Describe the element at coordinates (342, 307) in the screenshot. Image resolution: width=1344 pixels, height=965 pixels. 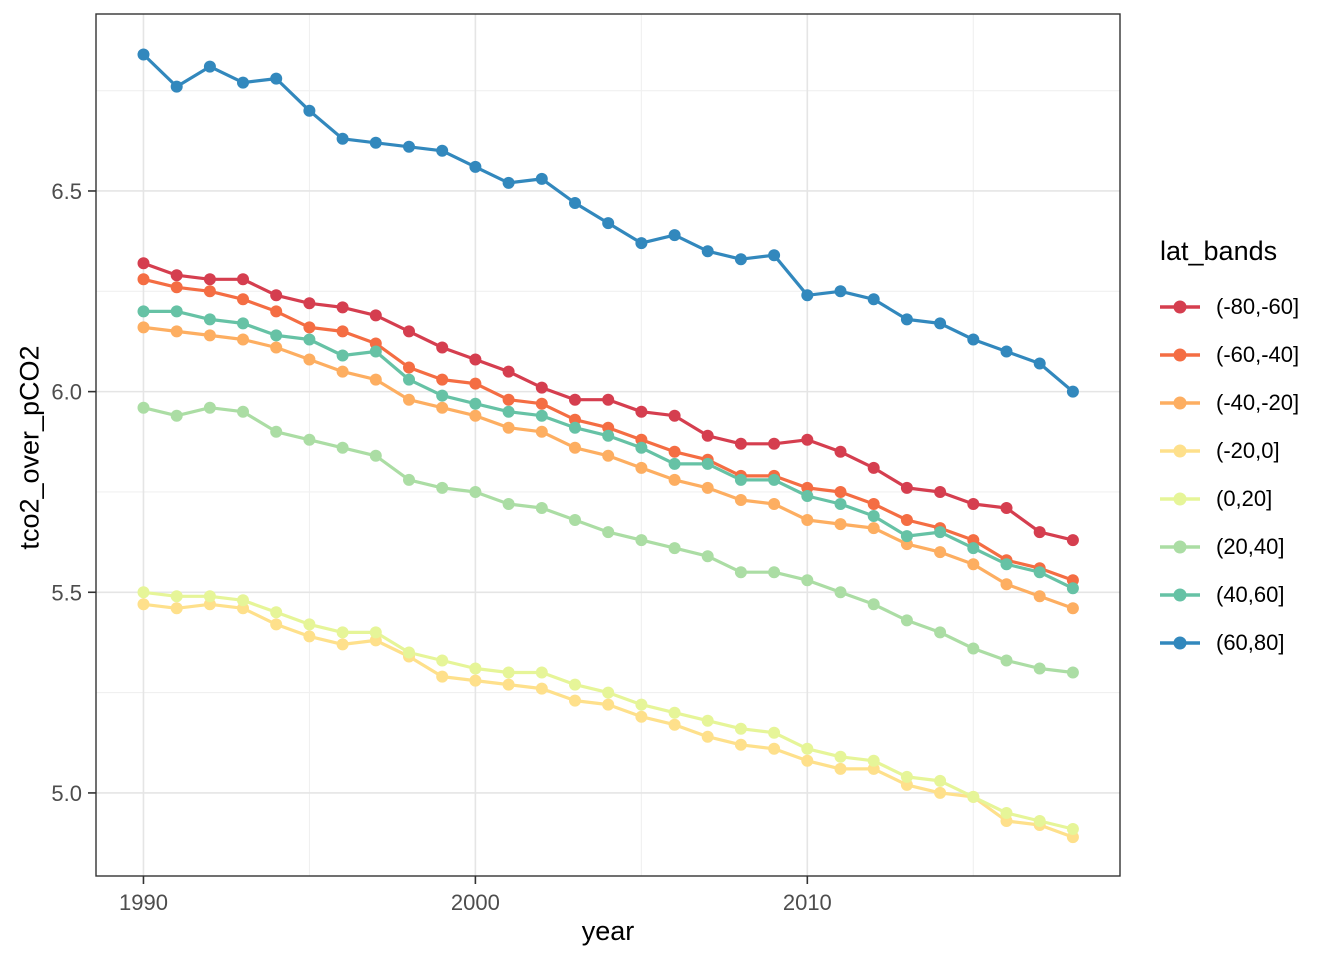
I see `data-point-0-1996` at that location.